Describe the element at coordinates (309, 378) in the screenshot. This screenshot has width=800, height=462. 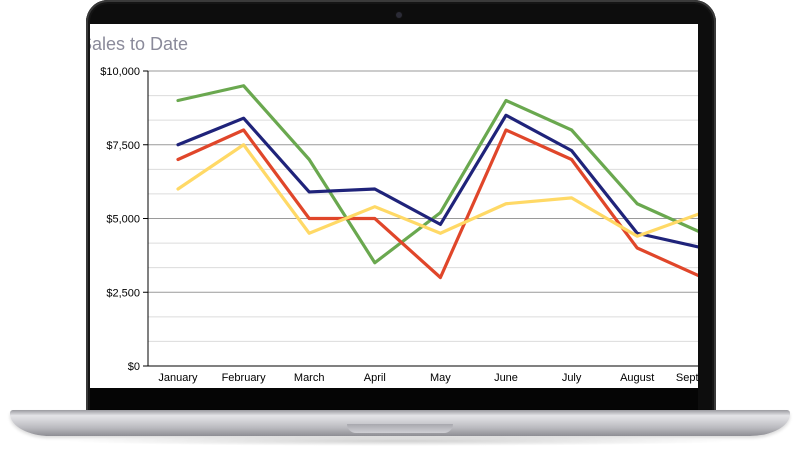
I see `x-tick-label: March` at that location.